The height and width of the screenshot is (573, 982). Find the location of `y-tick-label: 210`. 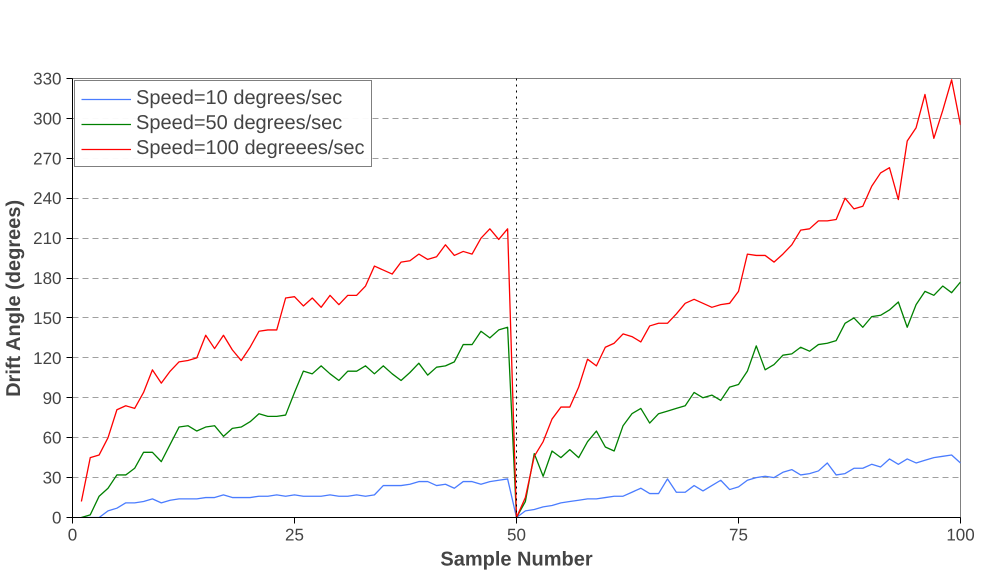

y-tick-label: 210 is located at coordinates (47, 238).